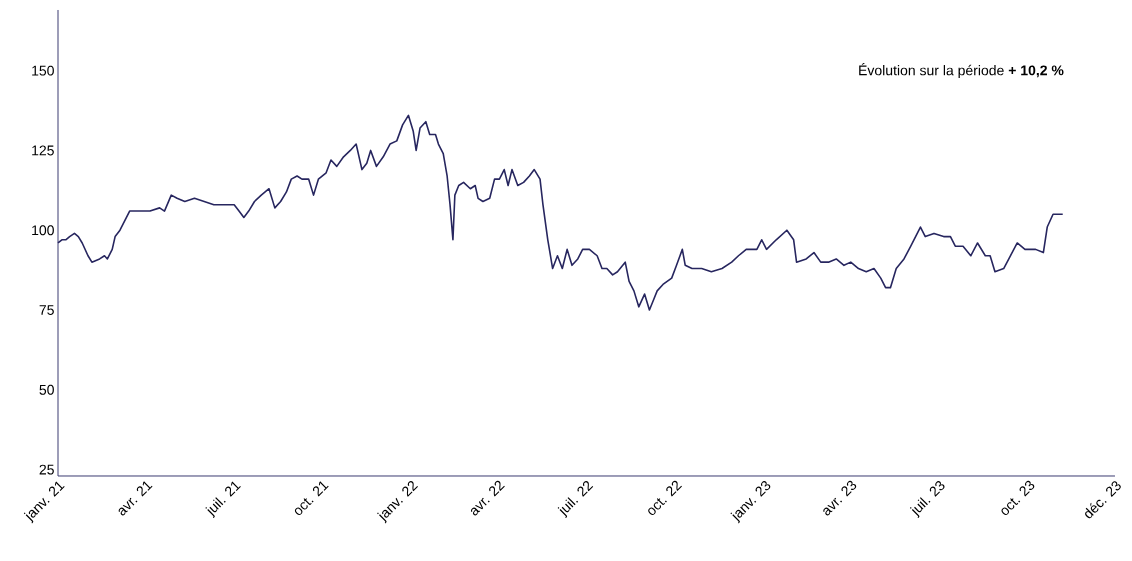 Image resolution: width=1132 pixels, height=561 pixels. I want to click on annotation: Évolution sur la période + 10,2 %, so click(961, 71).